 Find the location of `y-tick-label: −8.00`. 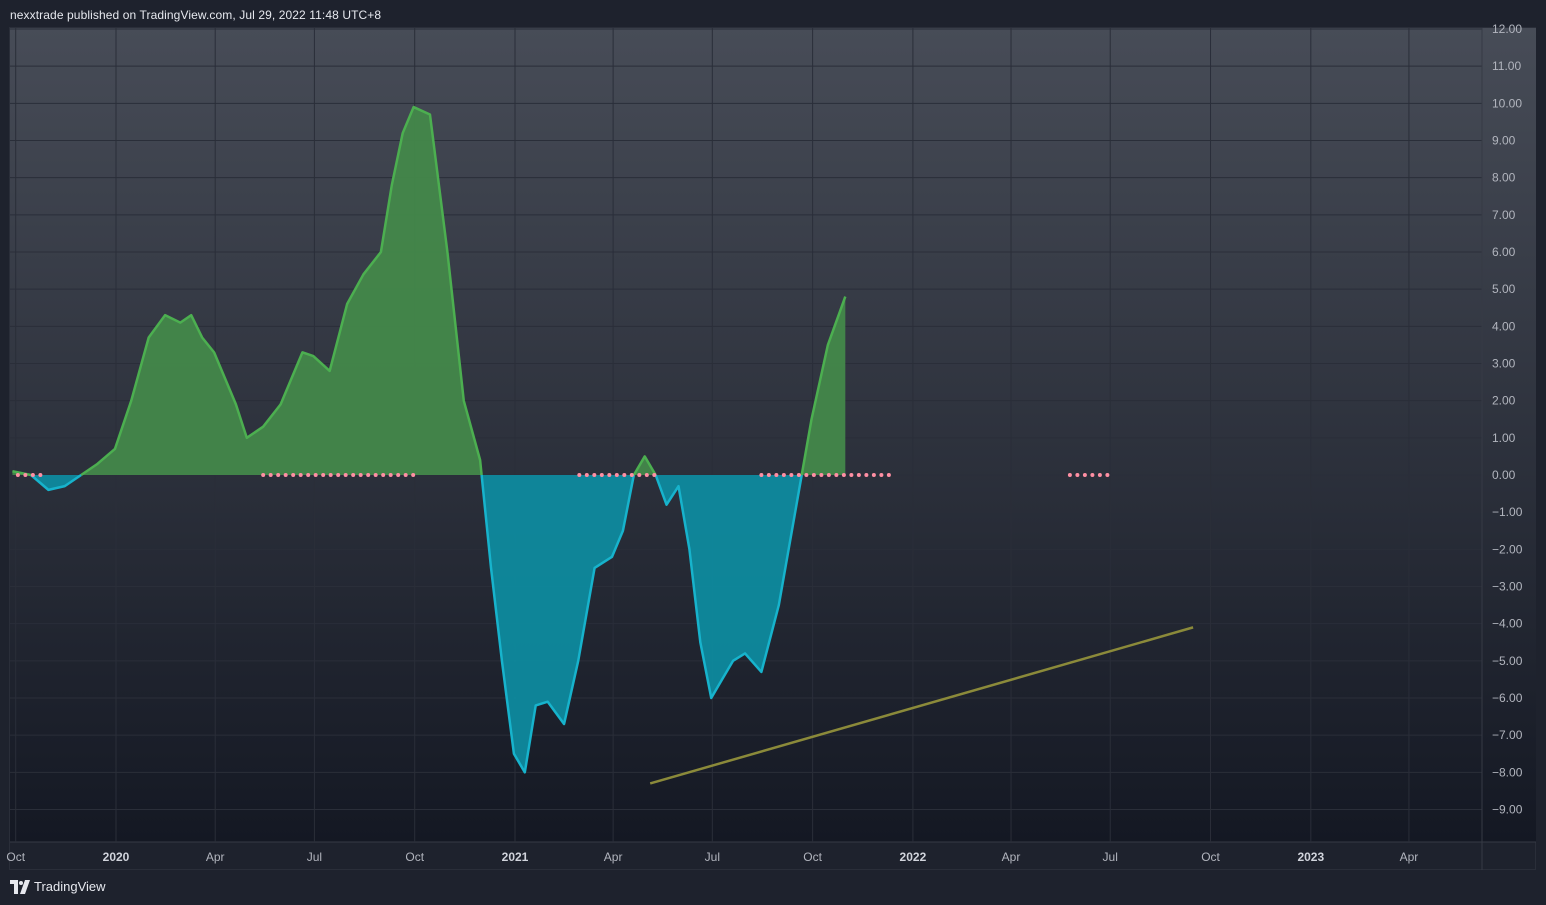

y-tick-label: −8.00 is located at coordinates (1507, 772).